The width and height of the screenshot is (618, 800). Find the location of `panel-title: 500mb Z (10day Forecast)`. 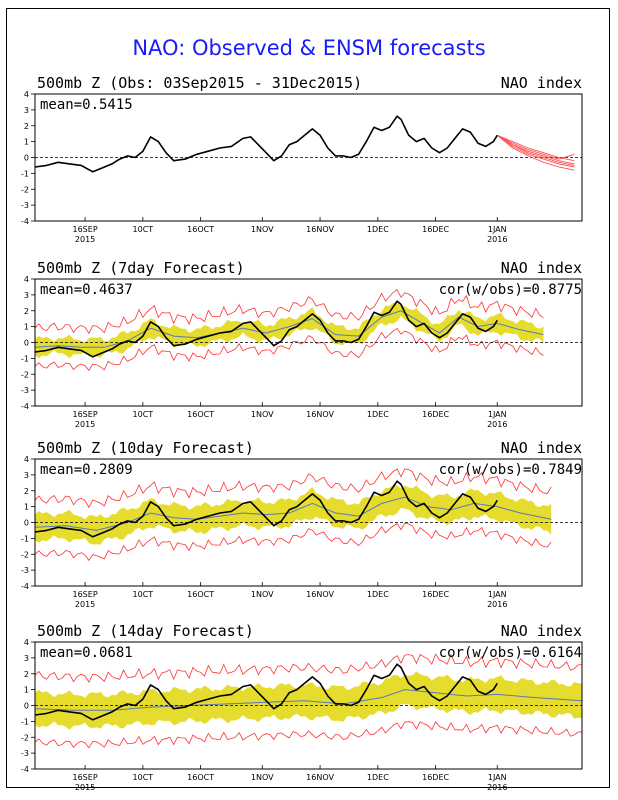

panel-title: 500mb Z (10day Forecast) is located at coordinates (145, 448).